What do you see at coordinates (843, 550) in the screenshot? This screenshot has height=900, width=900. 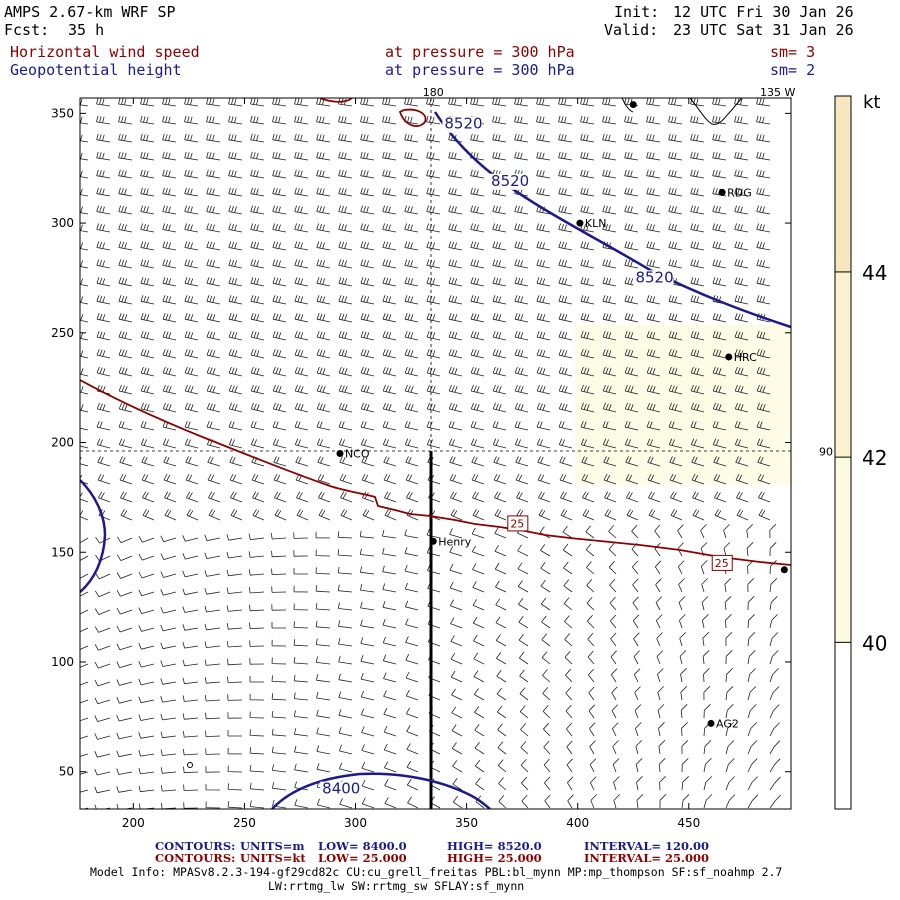 I see `colorbar-band` at bounding box center [843, 550].